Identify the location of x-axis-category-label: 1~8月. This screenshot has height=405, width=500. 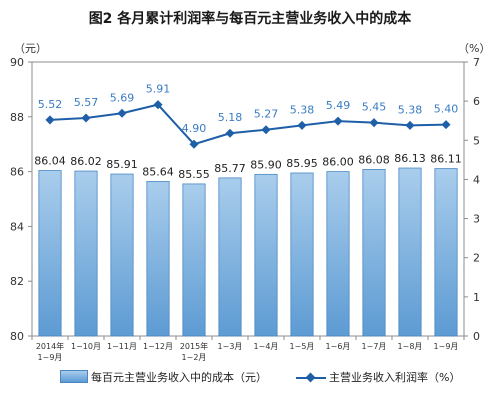
(410, 346).